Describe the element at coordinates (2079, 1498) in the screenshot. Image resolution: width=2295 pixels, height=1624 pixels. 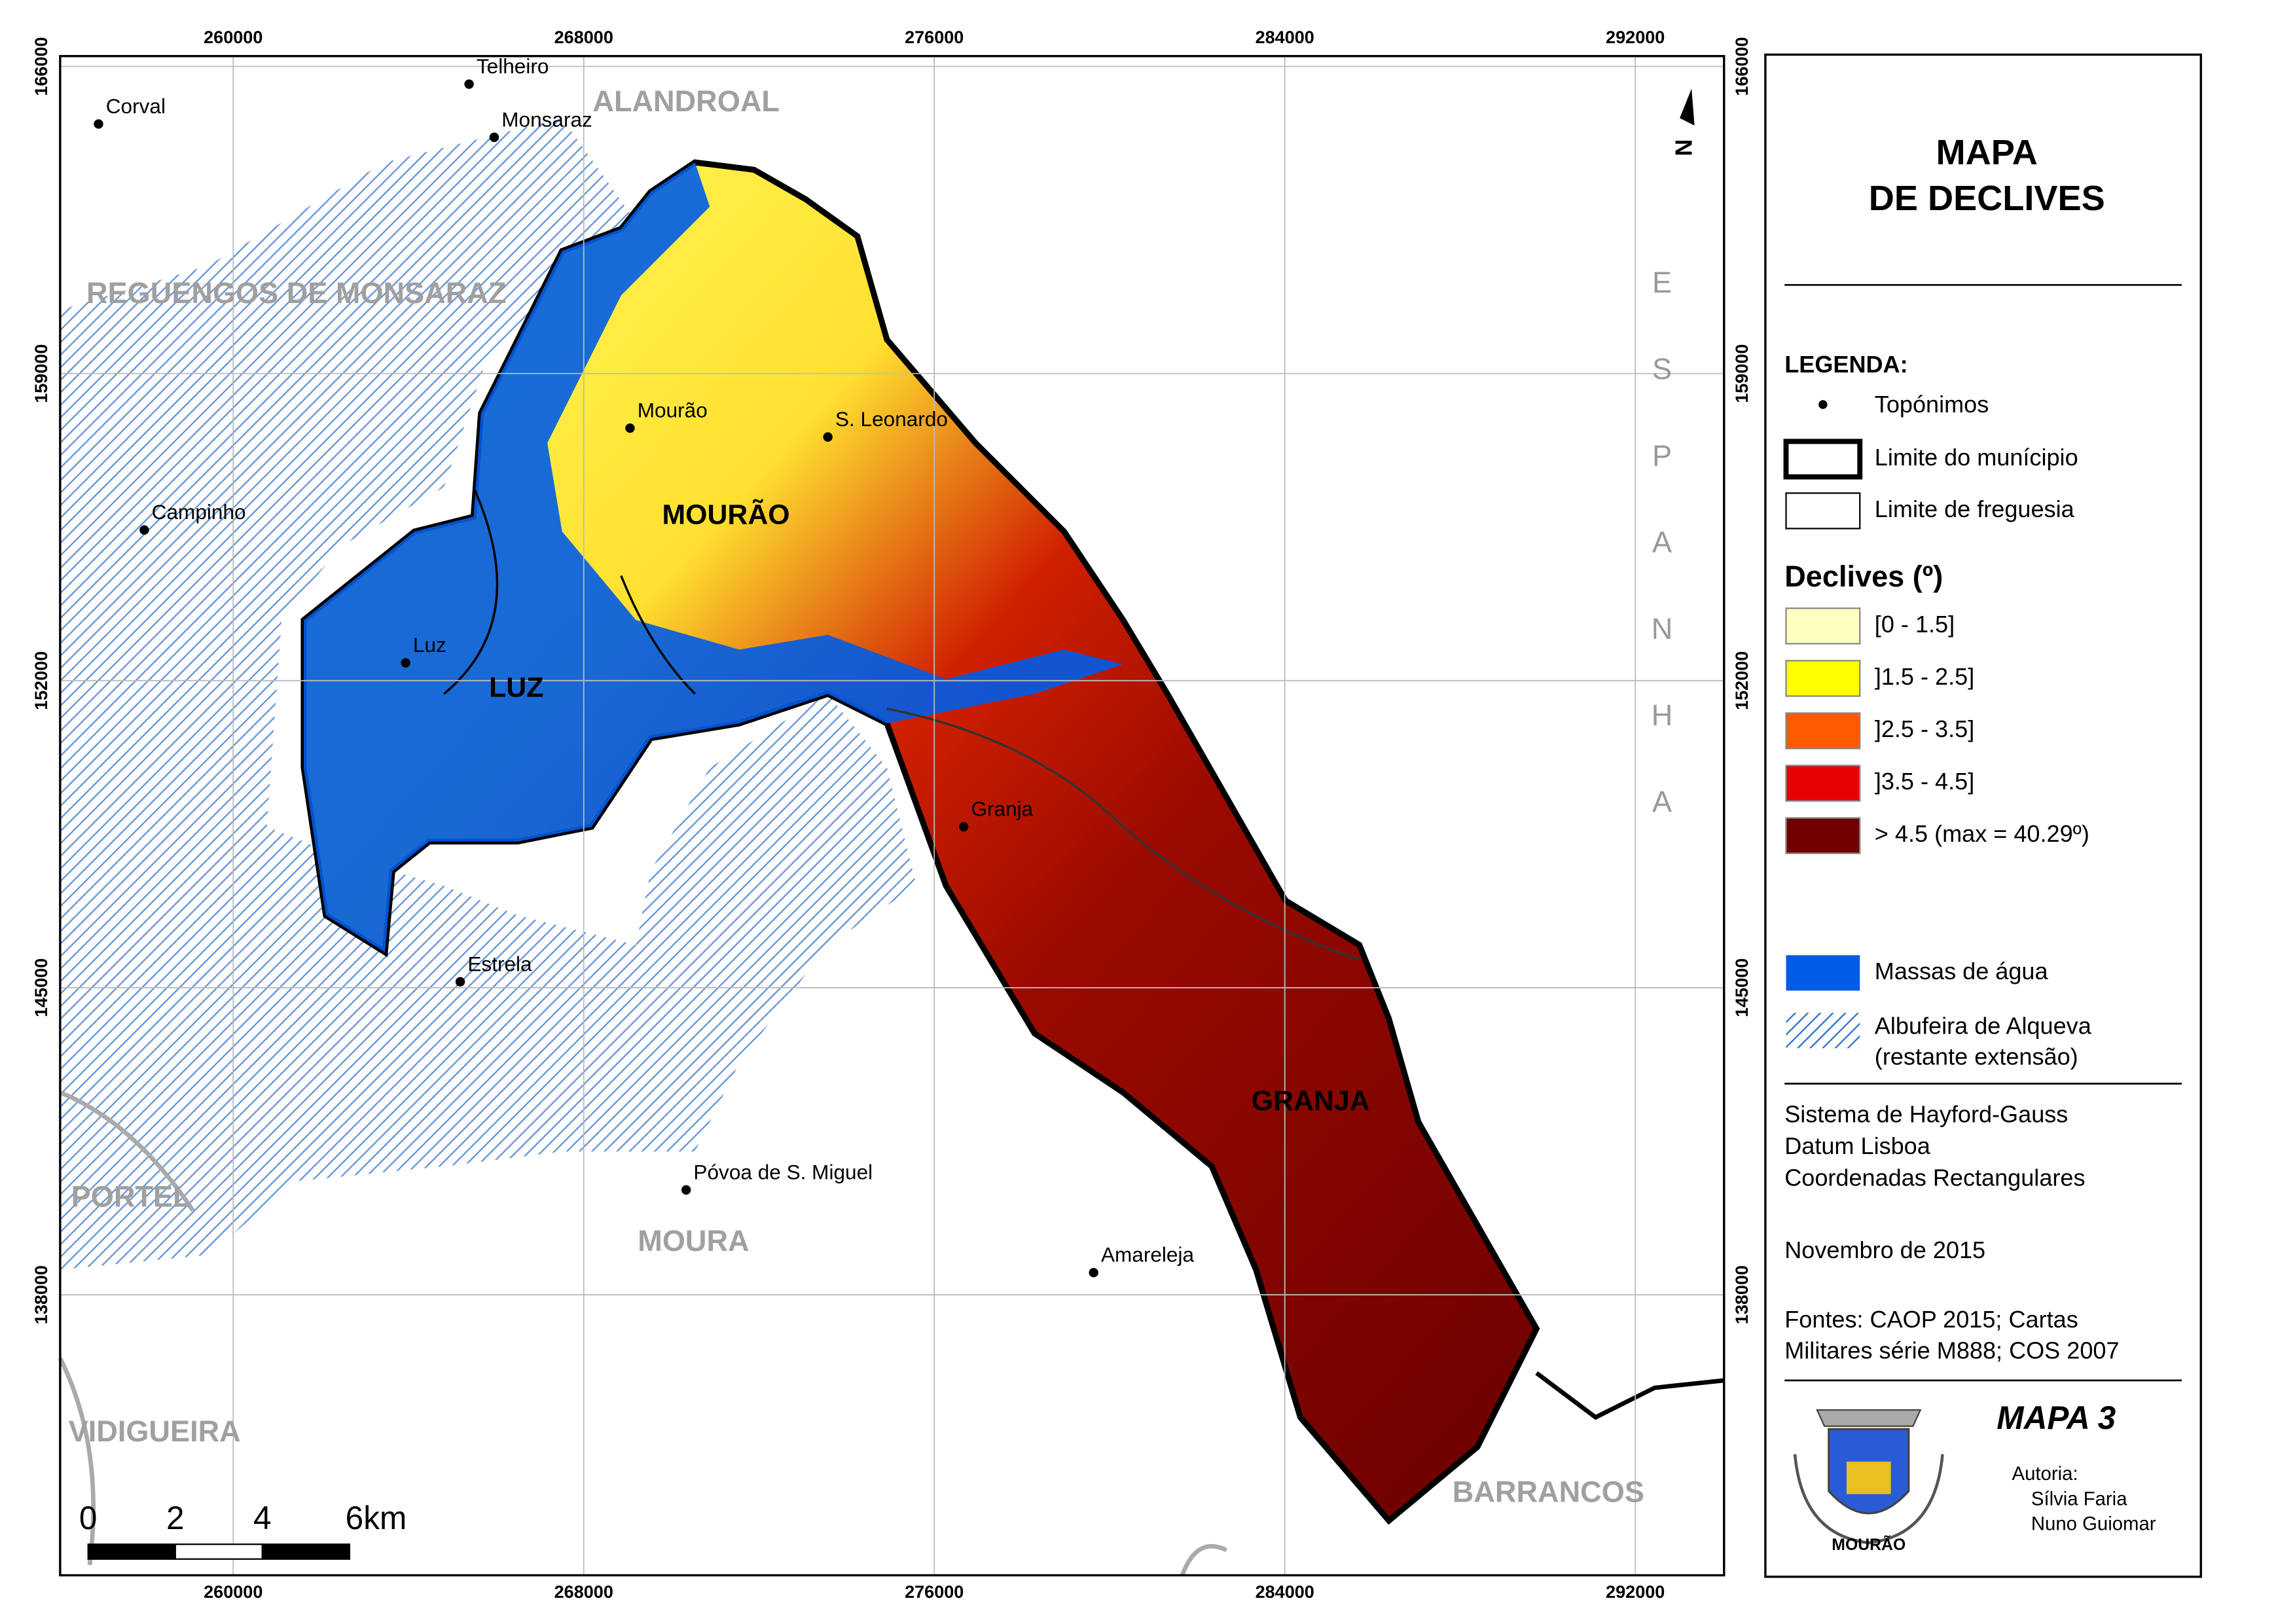
I see `authorship-line: Sílvia Faria` at that location.